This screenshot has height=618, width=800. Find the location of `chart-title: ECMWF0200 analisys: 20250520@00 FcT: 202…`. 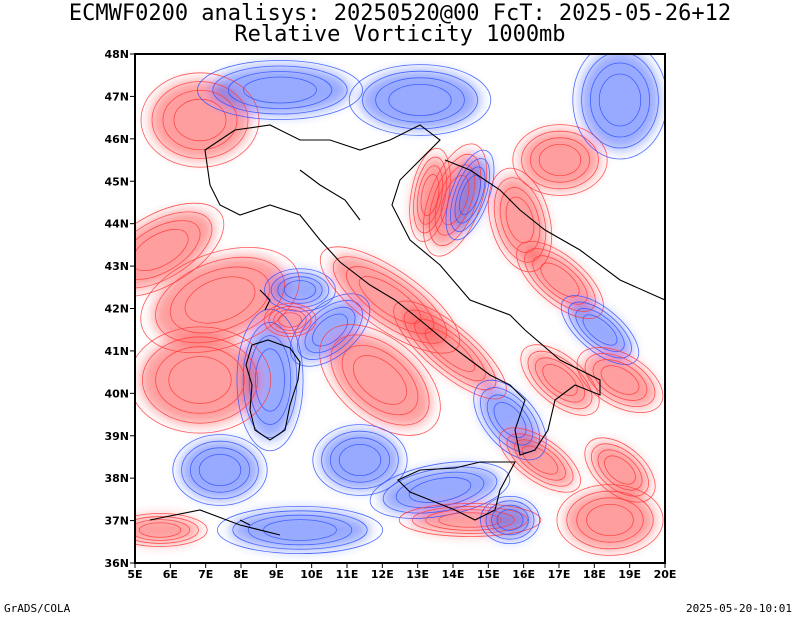

chart-title: ECMWF0200 analisys: 20250520@00 FcT: 202… is located at coordinates (400, 13).